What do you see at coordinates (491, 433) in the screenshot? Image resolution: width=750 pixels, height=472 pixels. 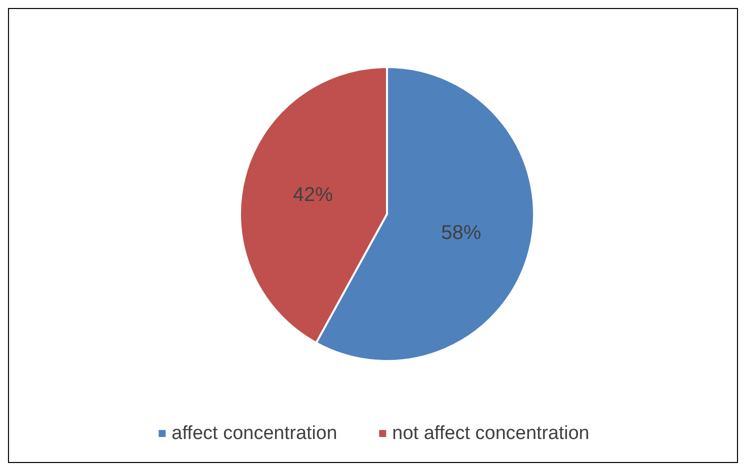 I see `legend-label: not affect concentration` at bounding box center [491, 433].